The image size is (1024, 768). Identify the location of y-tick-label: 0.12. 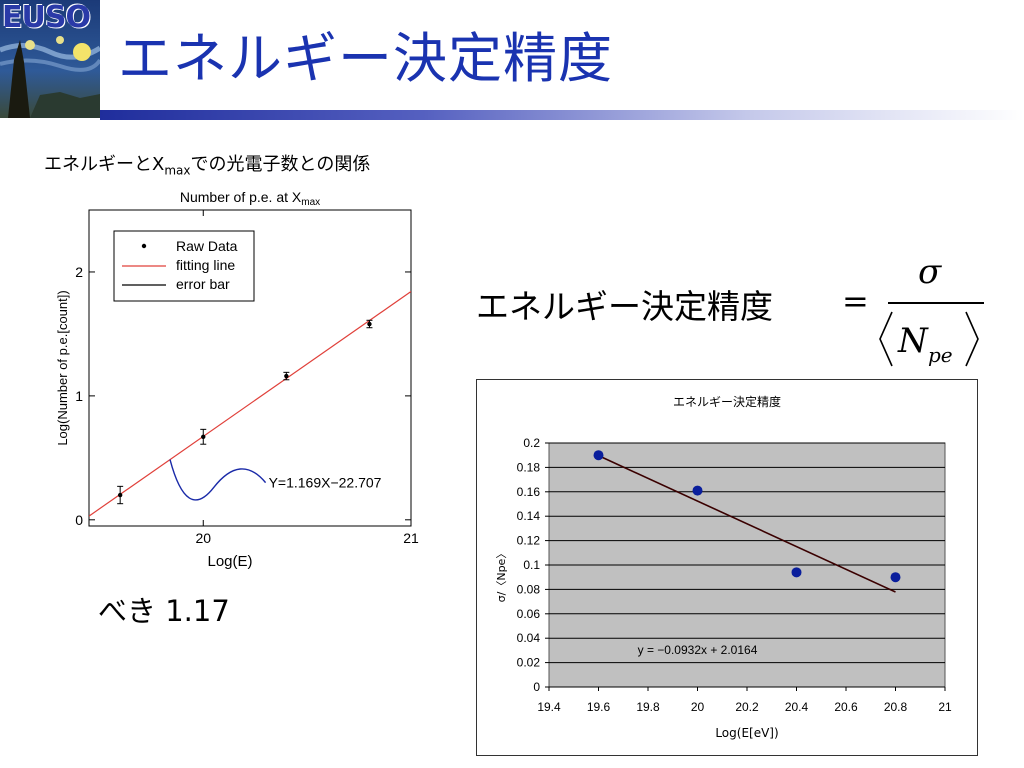
(529, 541).